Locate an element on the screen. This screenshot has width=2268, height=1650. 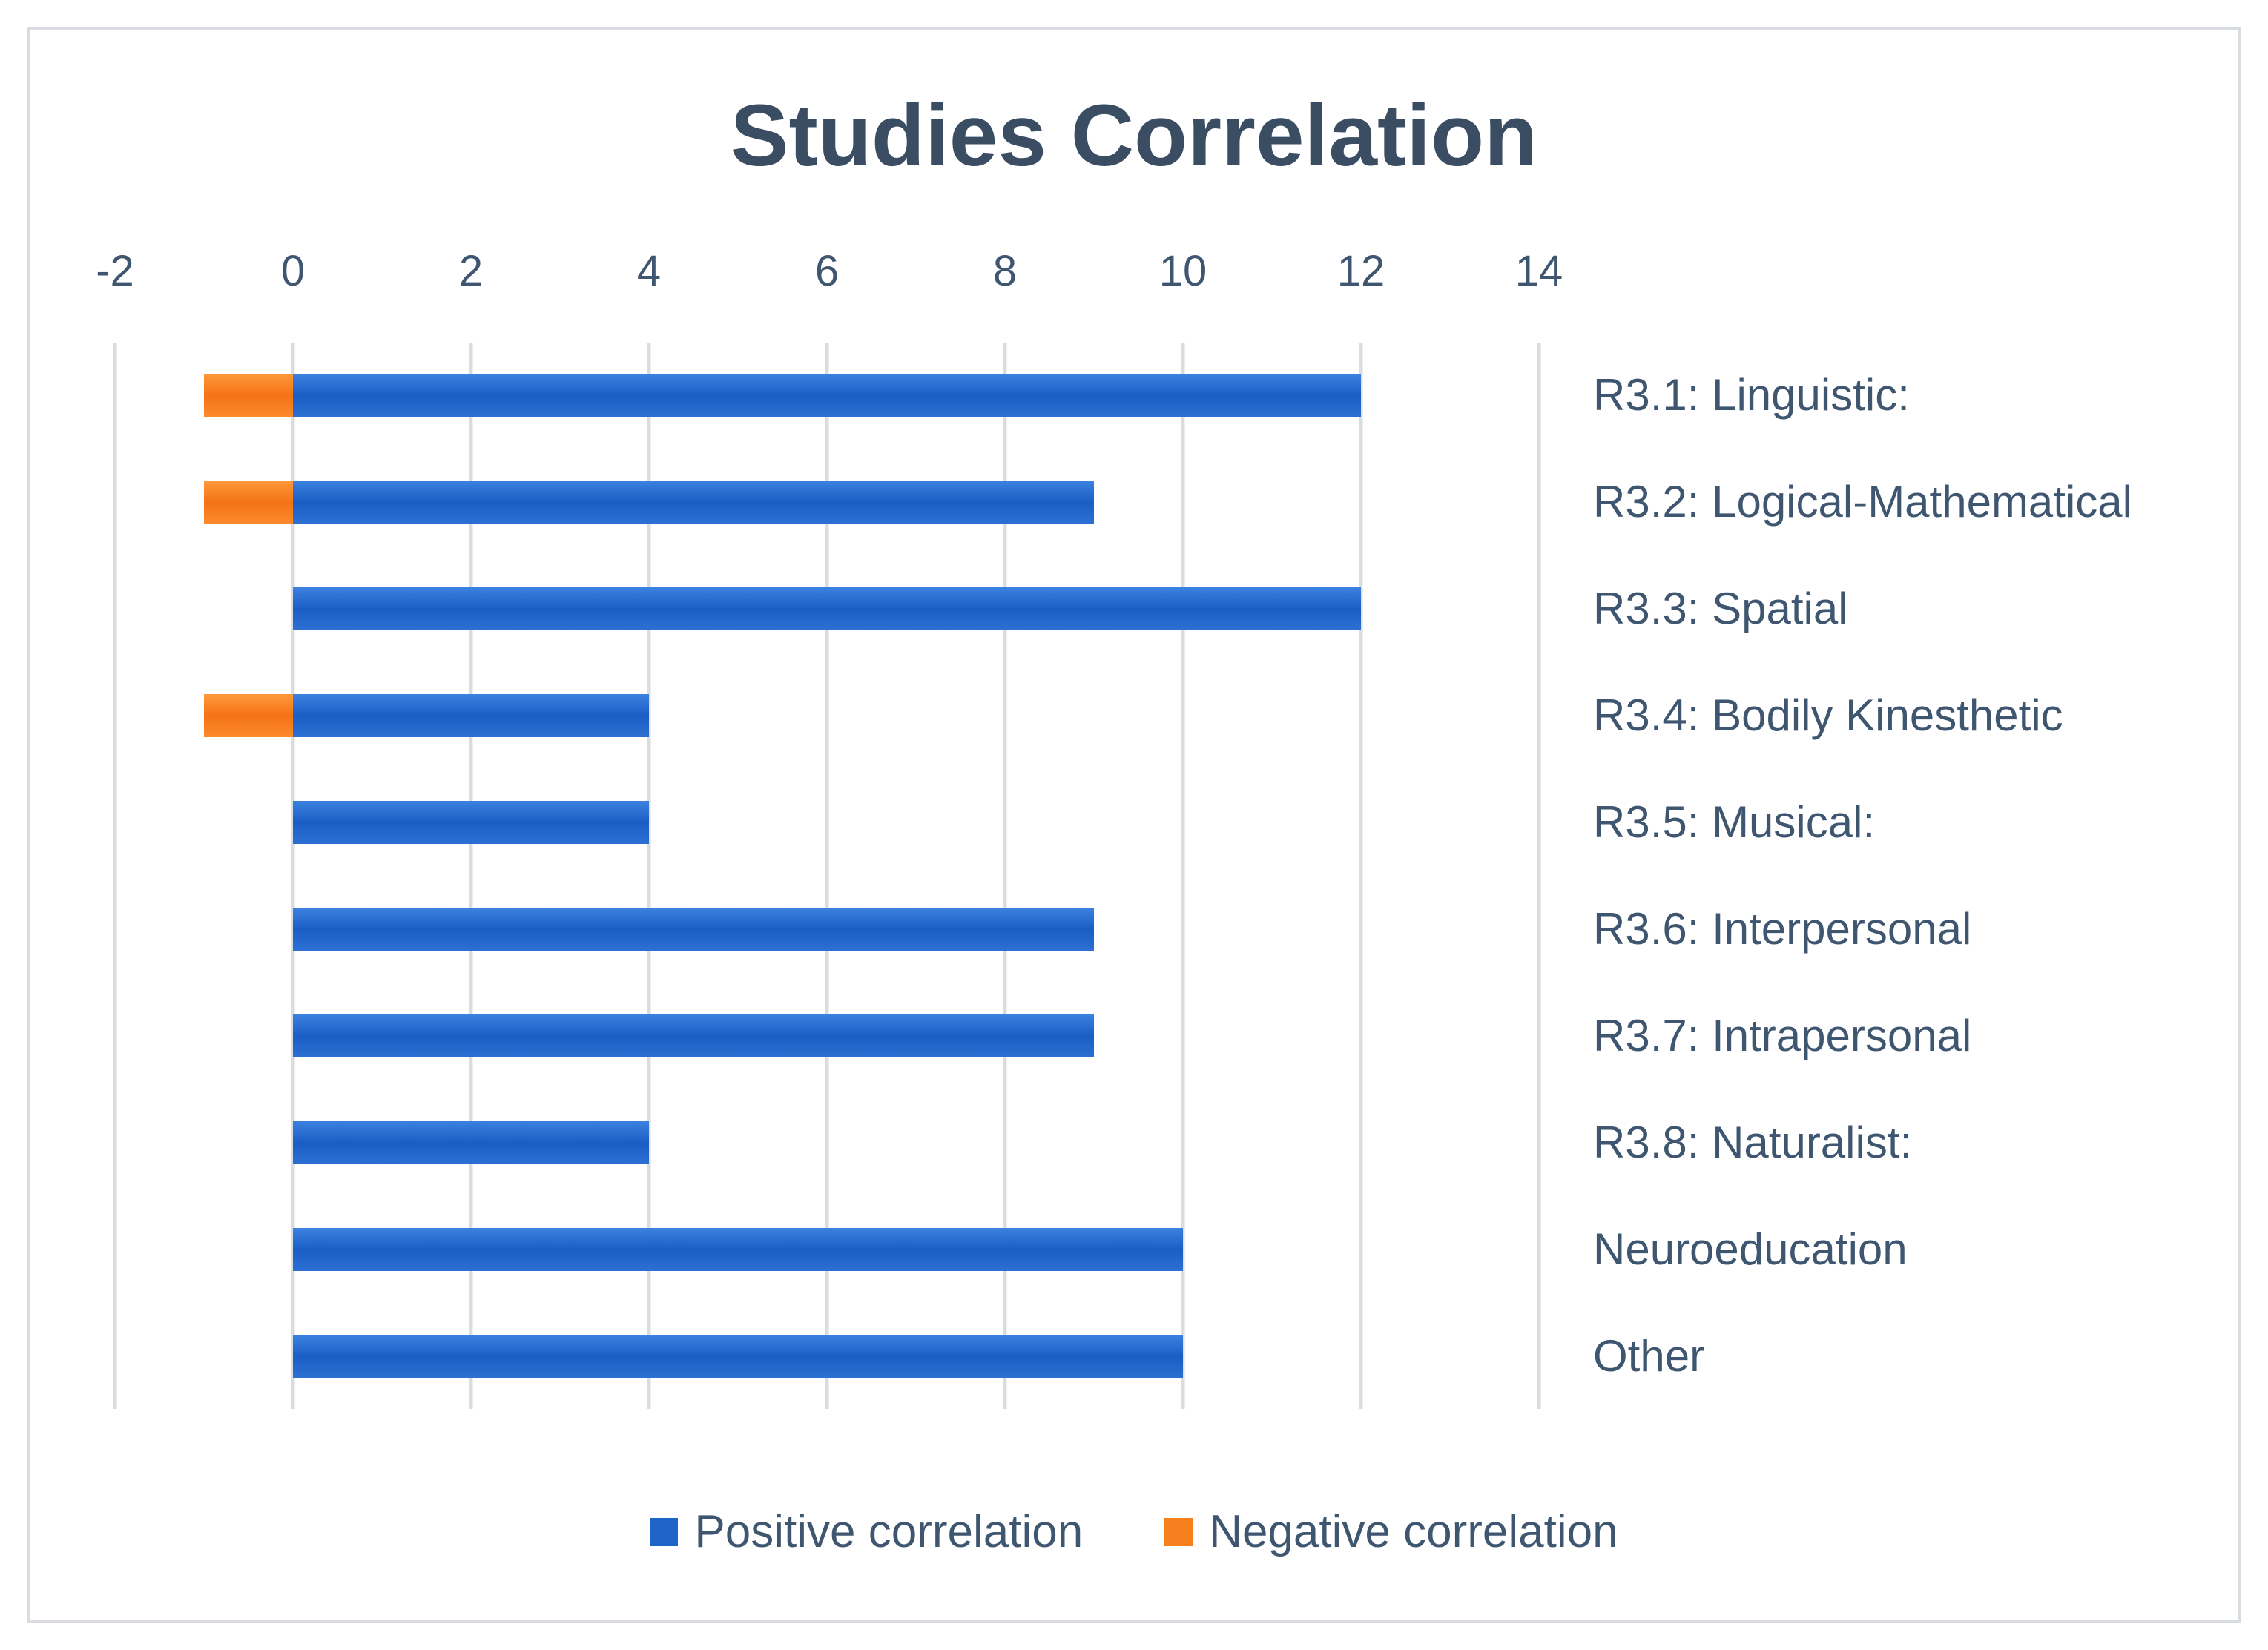
legend-entry-positive: Positive correlation is located at coordinates (866, 1531).